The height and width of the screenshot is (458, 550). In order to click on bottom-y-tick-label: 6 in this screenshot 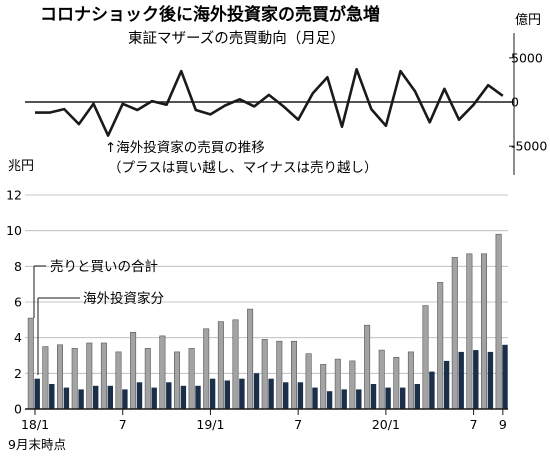, I will do `click(18, 302)`.